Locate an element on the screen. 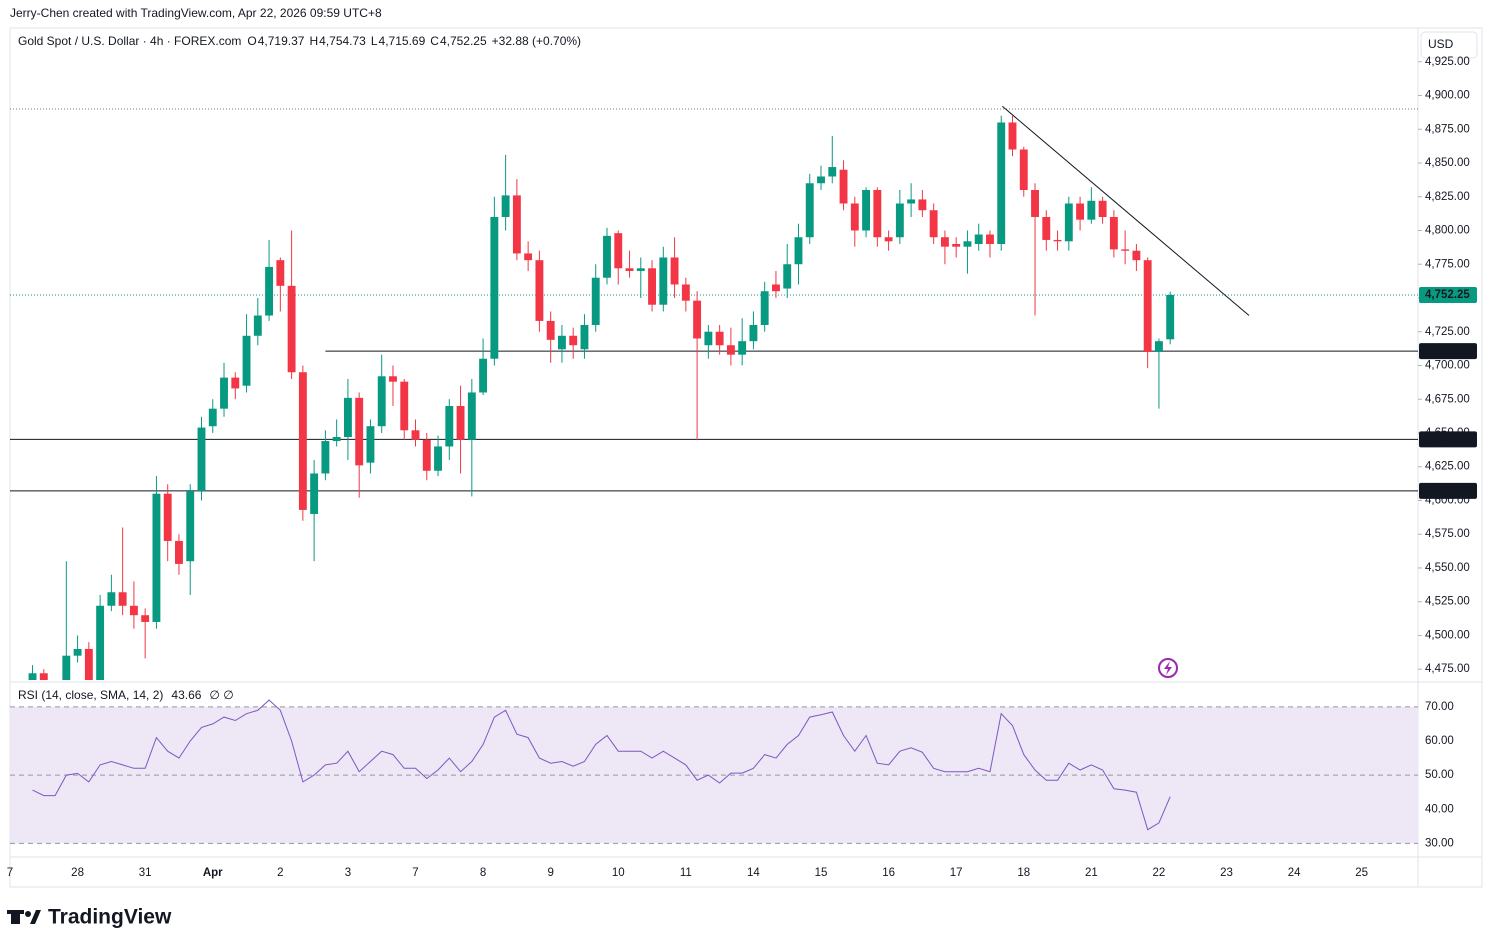 The image size is (1492, 948). trend-line is located at coordinates (1126, 210).